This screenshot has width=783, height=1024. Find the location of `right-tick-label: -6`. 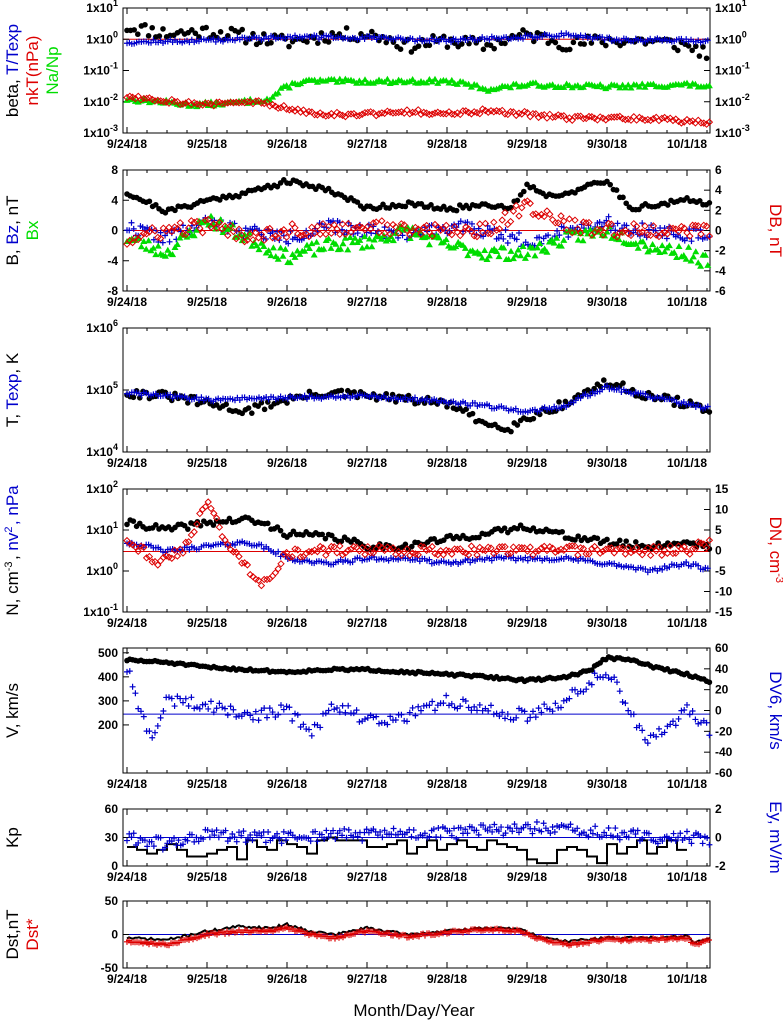

right-tick-label: -6 is located at coordinates (720, 291).